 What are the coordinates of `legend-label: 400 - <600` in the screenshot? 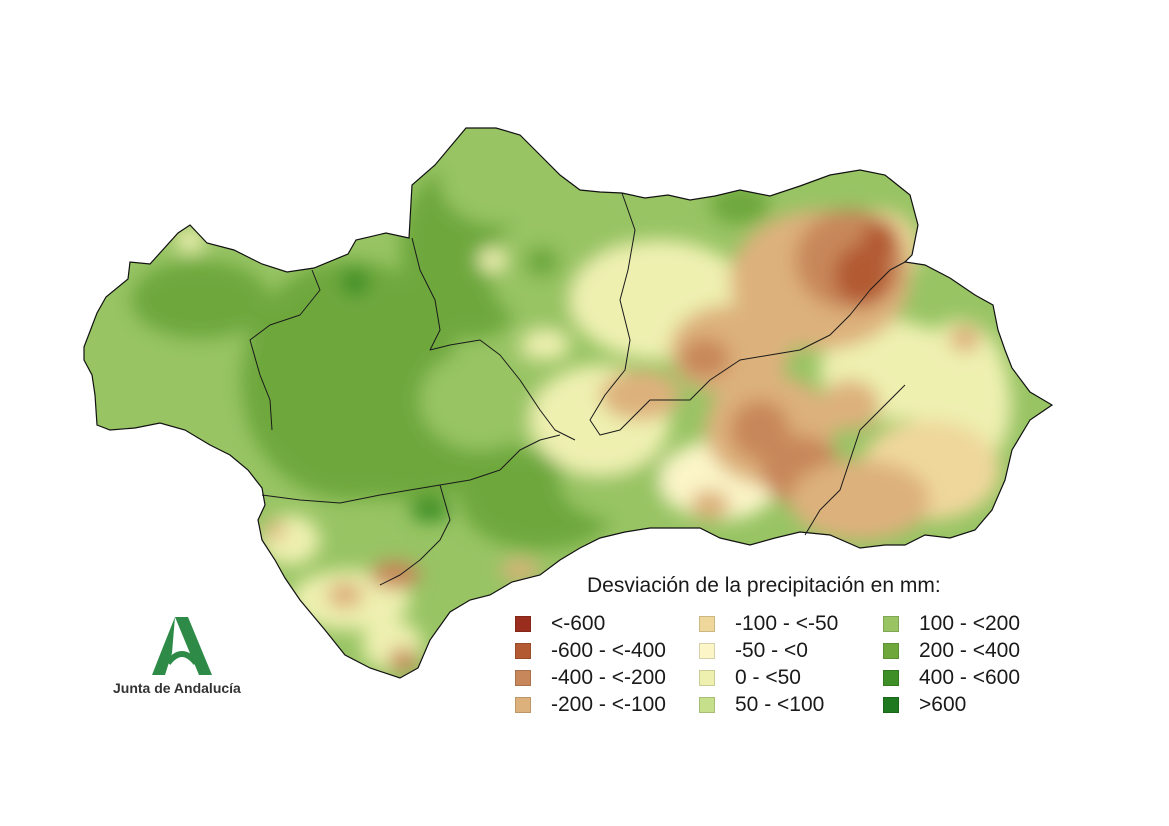 It's located at (970, 677).